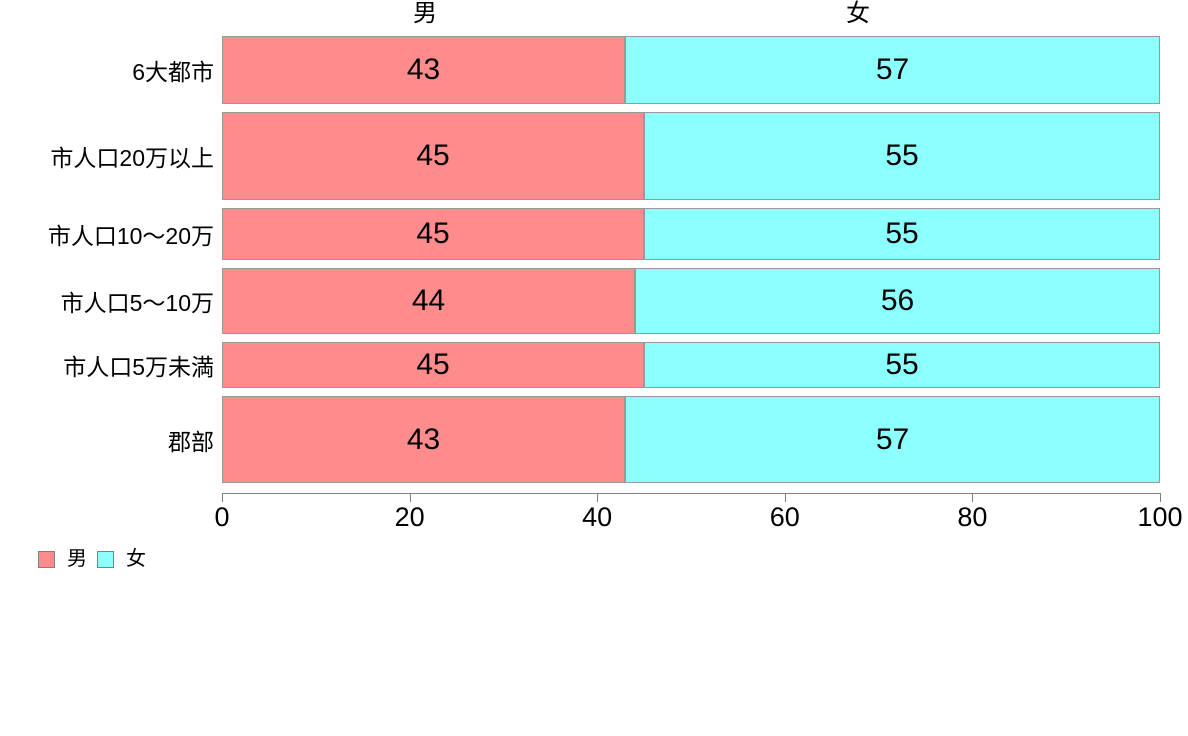 Image resolution: width=1188 pixels, height=736 pixels. Describe the element at coordinates (425, 13) in the screenshot. I see `column-header-male: 男` at that location.